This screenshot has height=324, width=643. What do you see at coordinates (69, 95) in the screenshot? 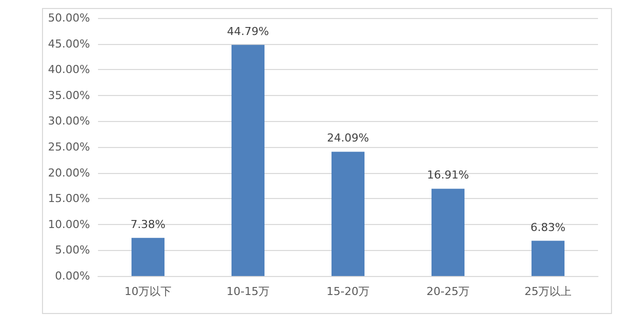
I see `y-tick-label: 35.00%` at bounding box center [69, 95].